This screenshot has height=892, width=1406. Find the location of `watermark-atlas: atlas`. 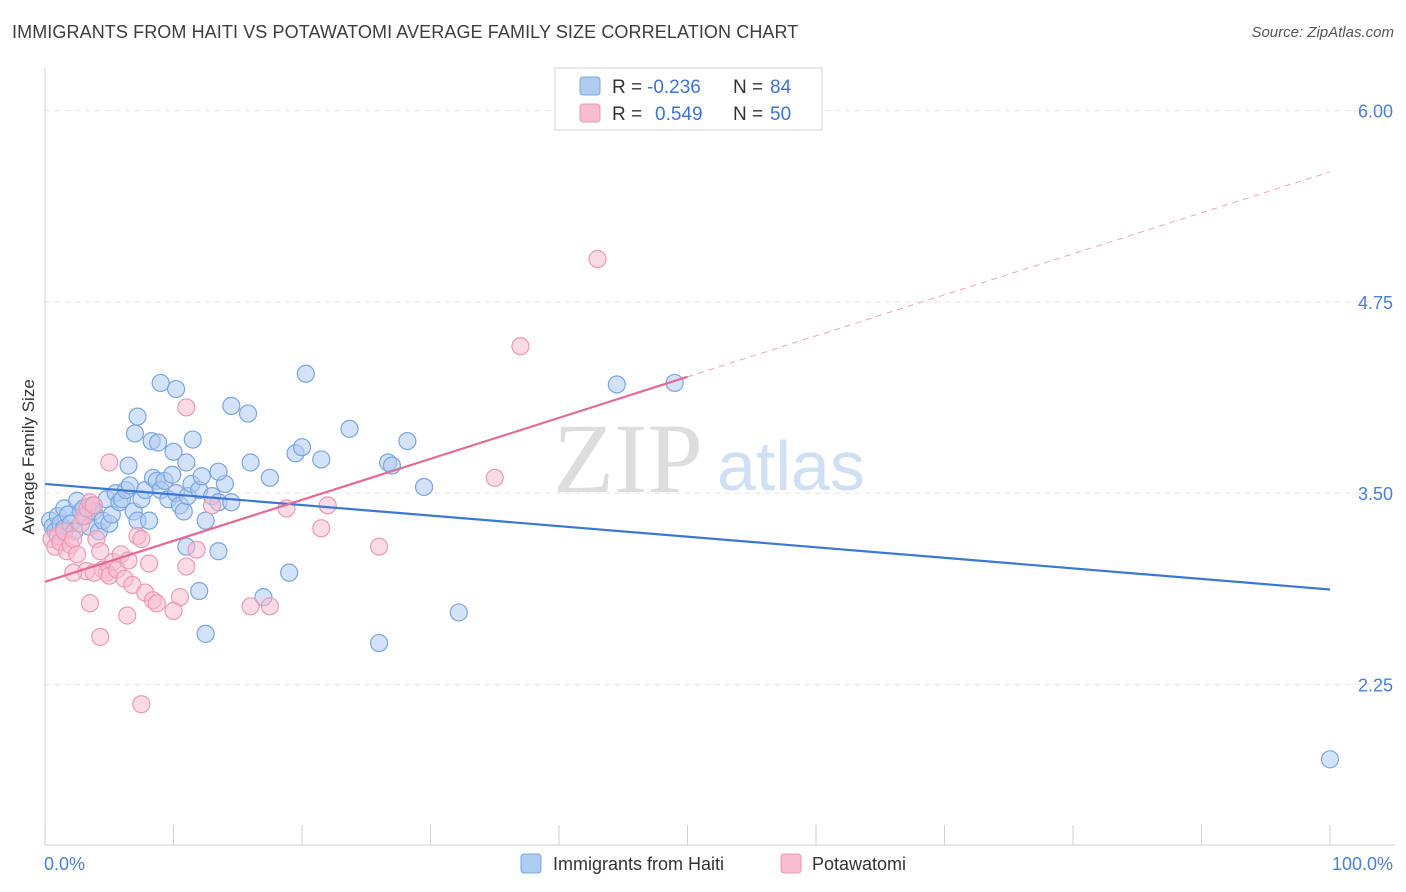

watermark-atlas: atlas is located at coordinates (791, 466).